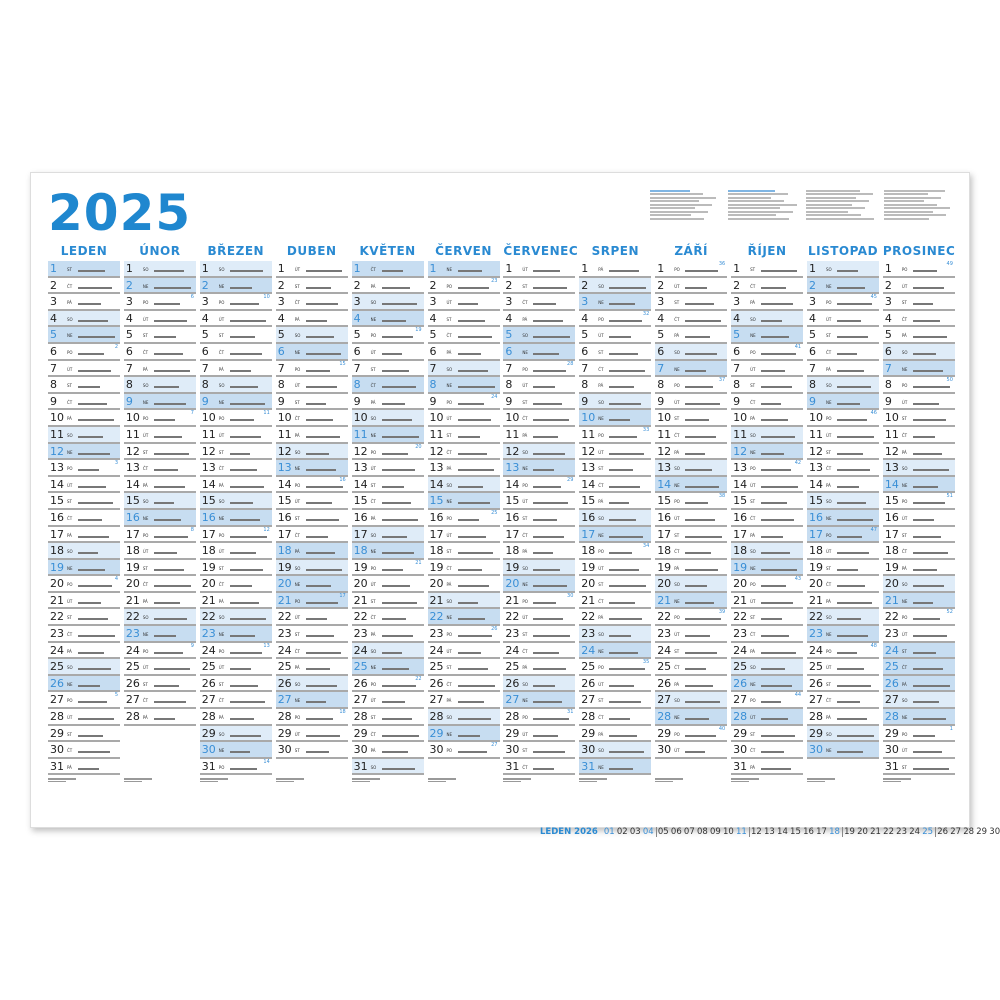  Describe the element at coordinates (525, 552) in the screenshot. I see `weekday-abbr: PÁ` at that location.